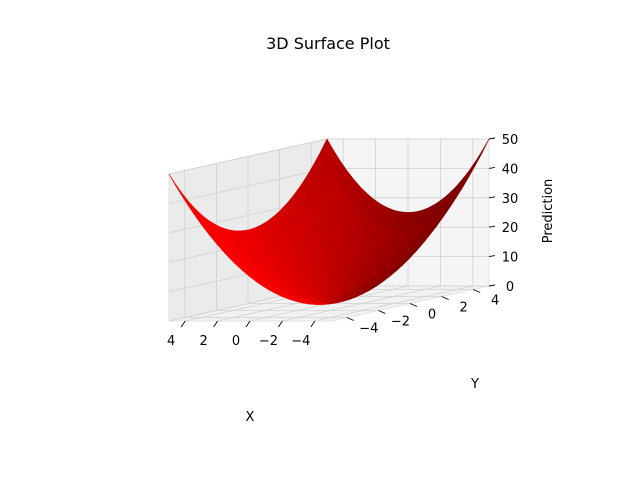 This screenshot has height=480, width=640. Describe the element at coordinates (203, 341) in the screenshot. I see `x-tick-label: 2` at that location.